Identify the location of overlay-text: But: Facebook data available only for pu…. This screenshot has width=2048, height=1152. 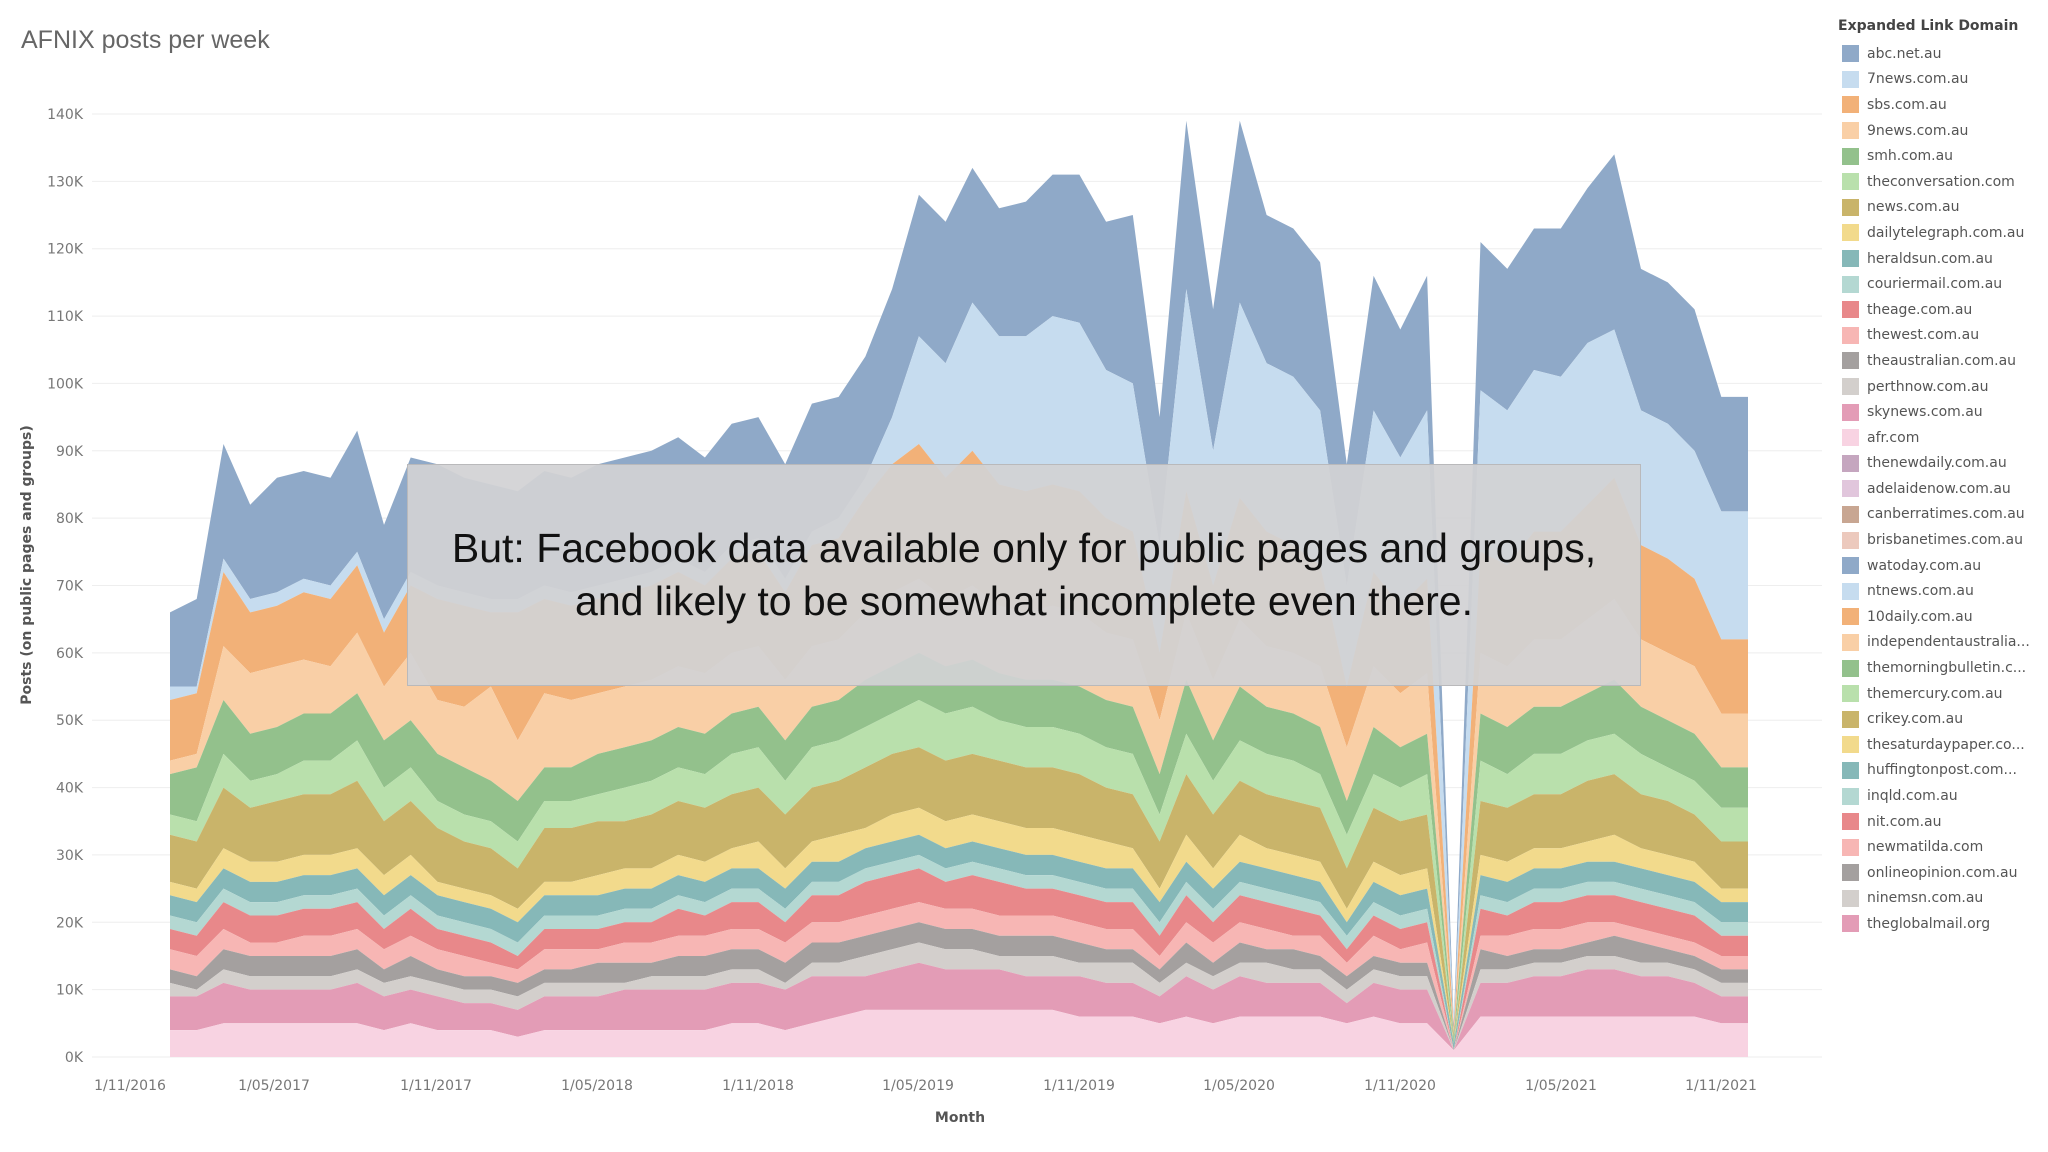
(1024, 574).